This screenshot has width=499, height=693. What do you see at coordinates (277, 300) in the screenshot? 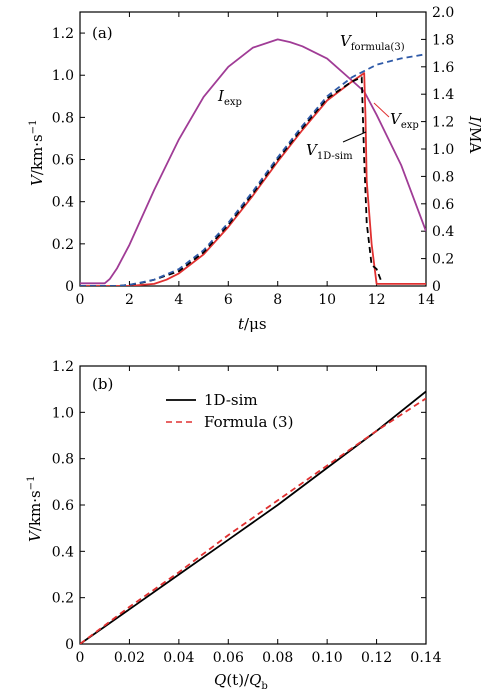
I see `x-tick-label: 8` at bounding box center [277, 300].